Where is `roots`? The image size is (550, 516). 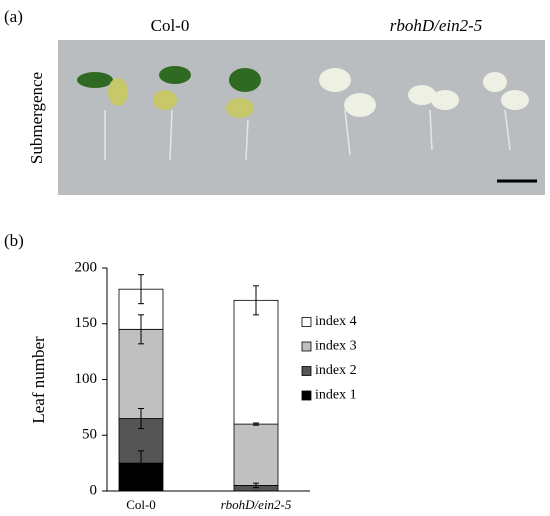 roots is located at coordinates (307, 135).